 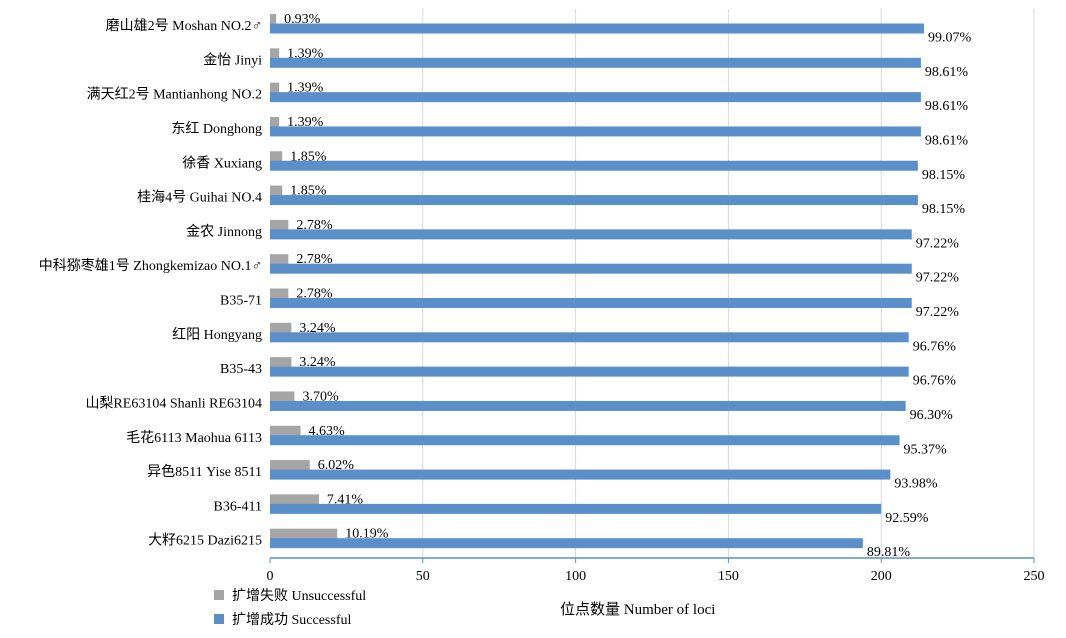 I want to click on category-label: 异色8511 Yise 8511, so click(x=204, y=471).